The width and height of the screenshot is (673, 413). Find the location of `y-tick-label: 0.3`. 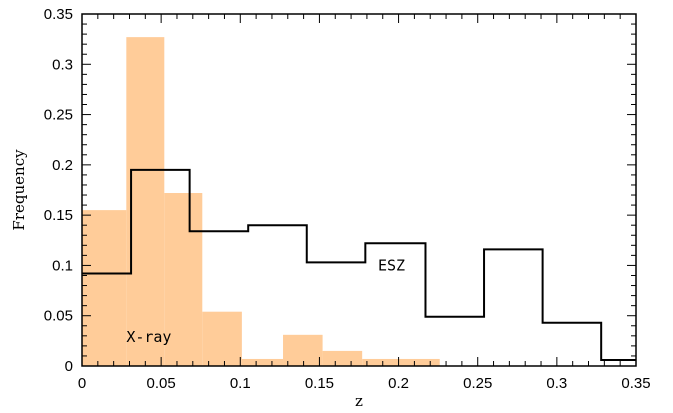

y-tick-label: 0.3 is located at coordinates (62, 64).